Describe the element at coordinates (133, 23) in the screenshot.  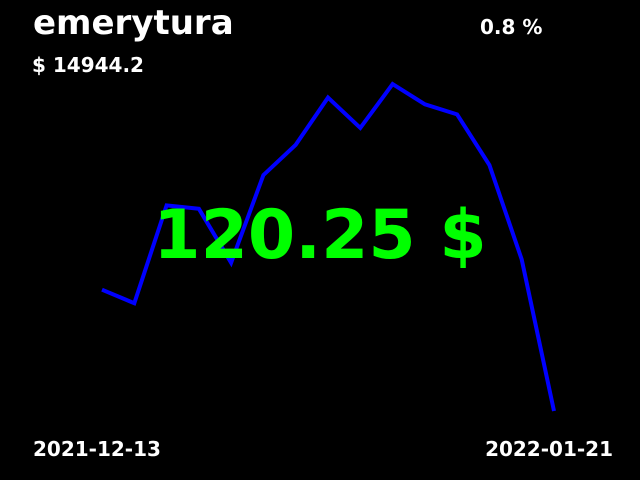
I see `asset-name: emerytura` at that location.